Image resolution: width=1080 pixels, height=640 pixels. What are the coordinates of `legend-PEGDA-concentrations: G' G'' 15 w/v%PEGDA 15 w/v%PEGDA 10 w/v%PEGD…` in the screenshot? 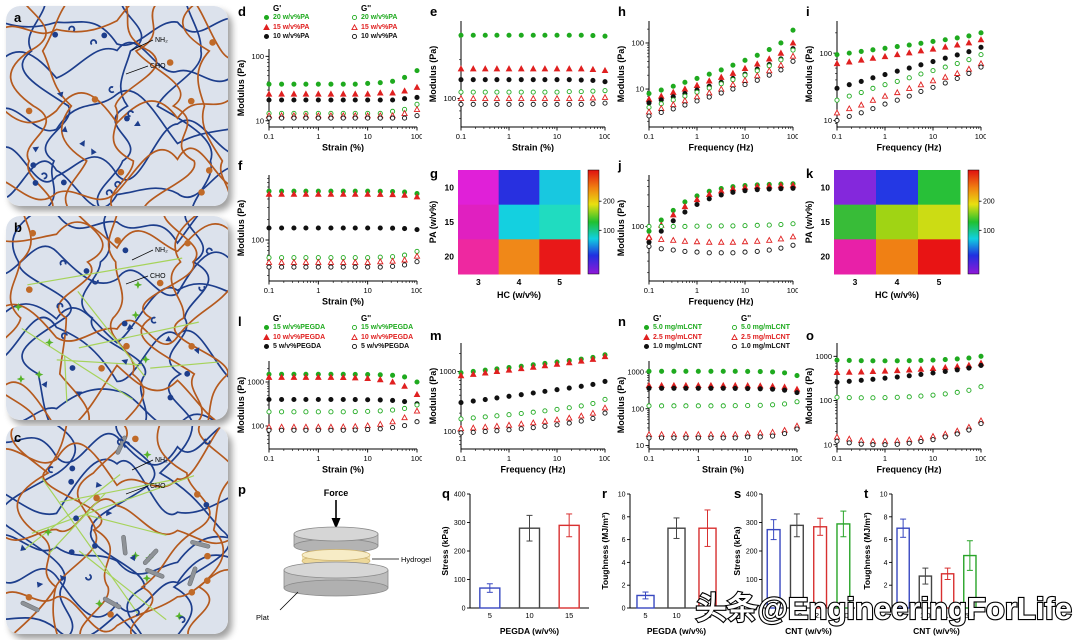 It's located at (353, 333).